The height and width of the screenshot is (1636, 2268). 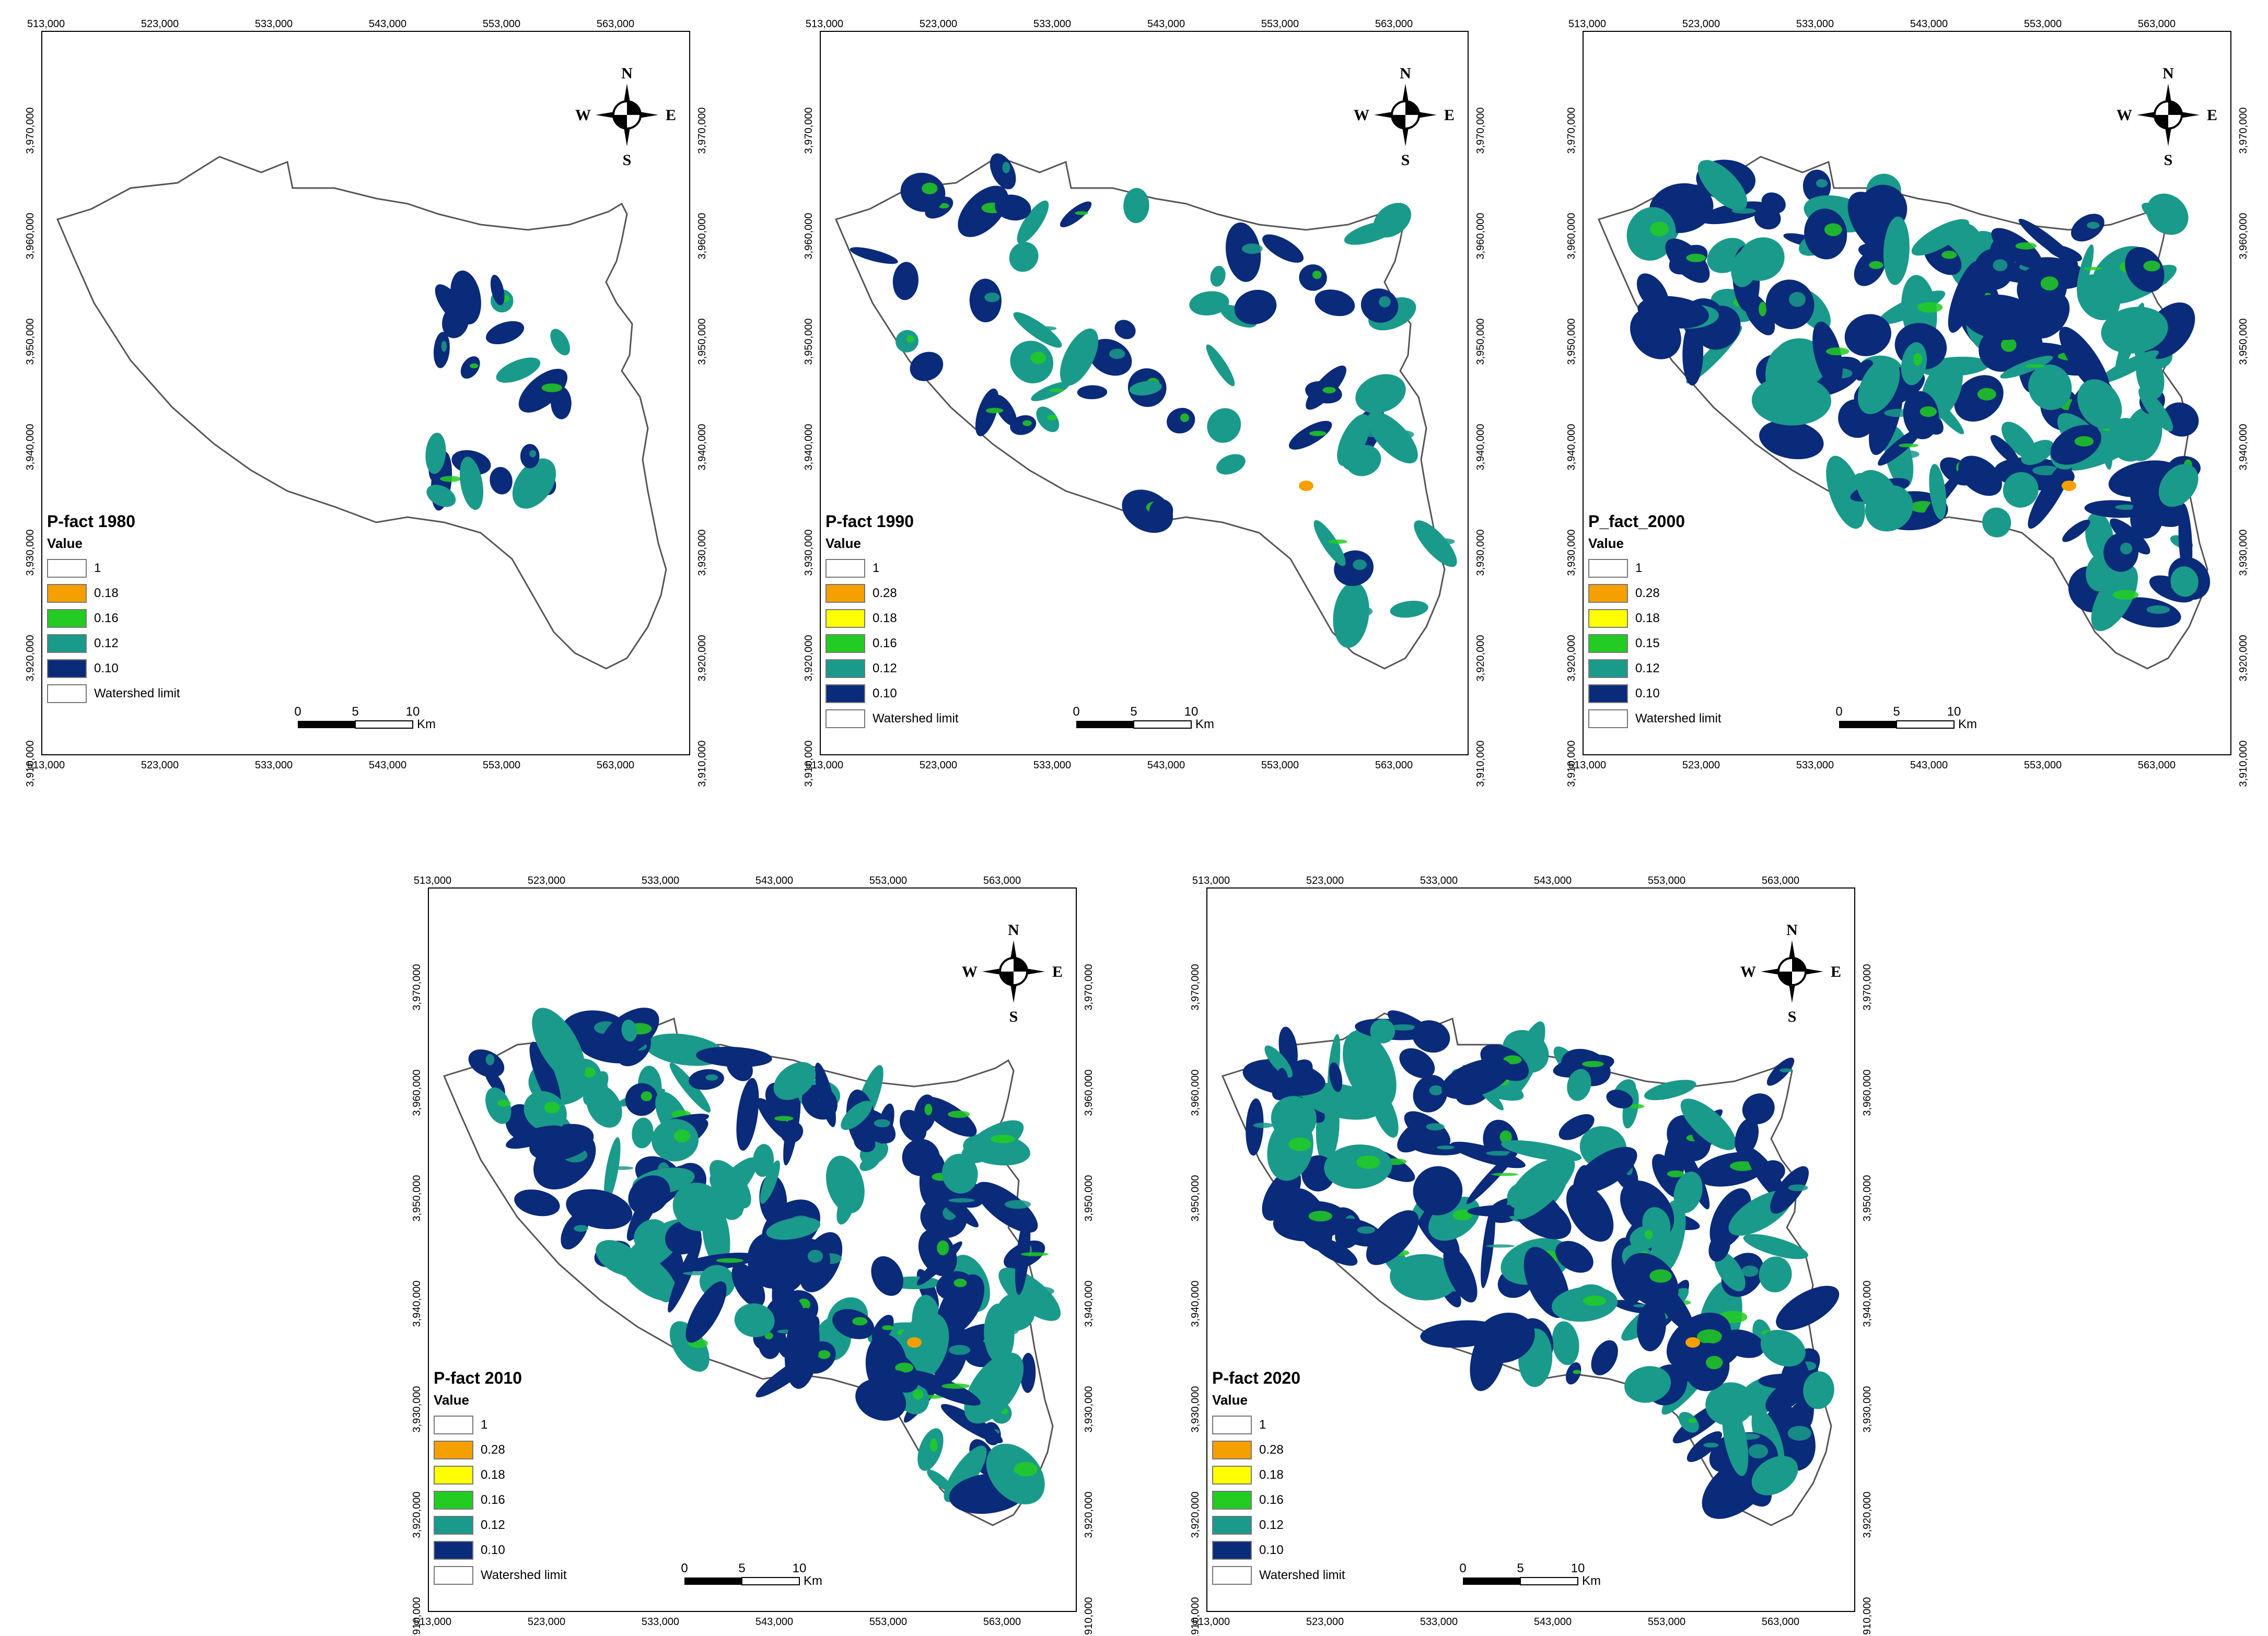 What do you see at coordinates (355, 724) in the screenshot?
I see `scale-bar` at bounding box center [355, 724].